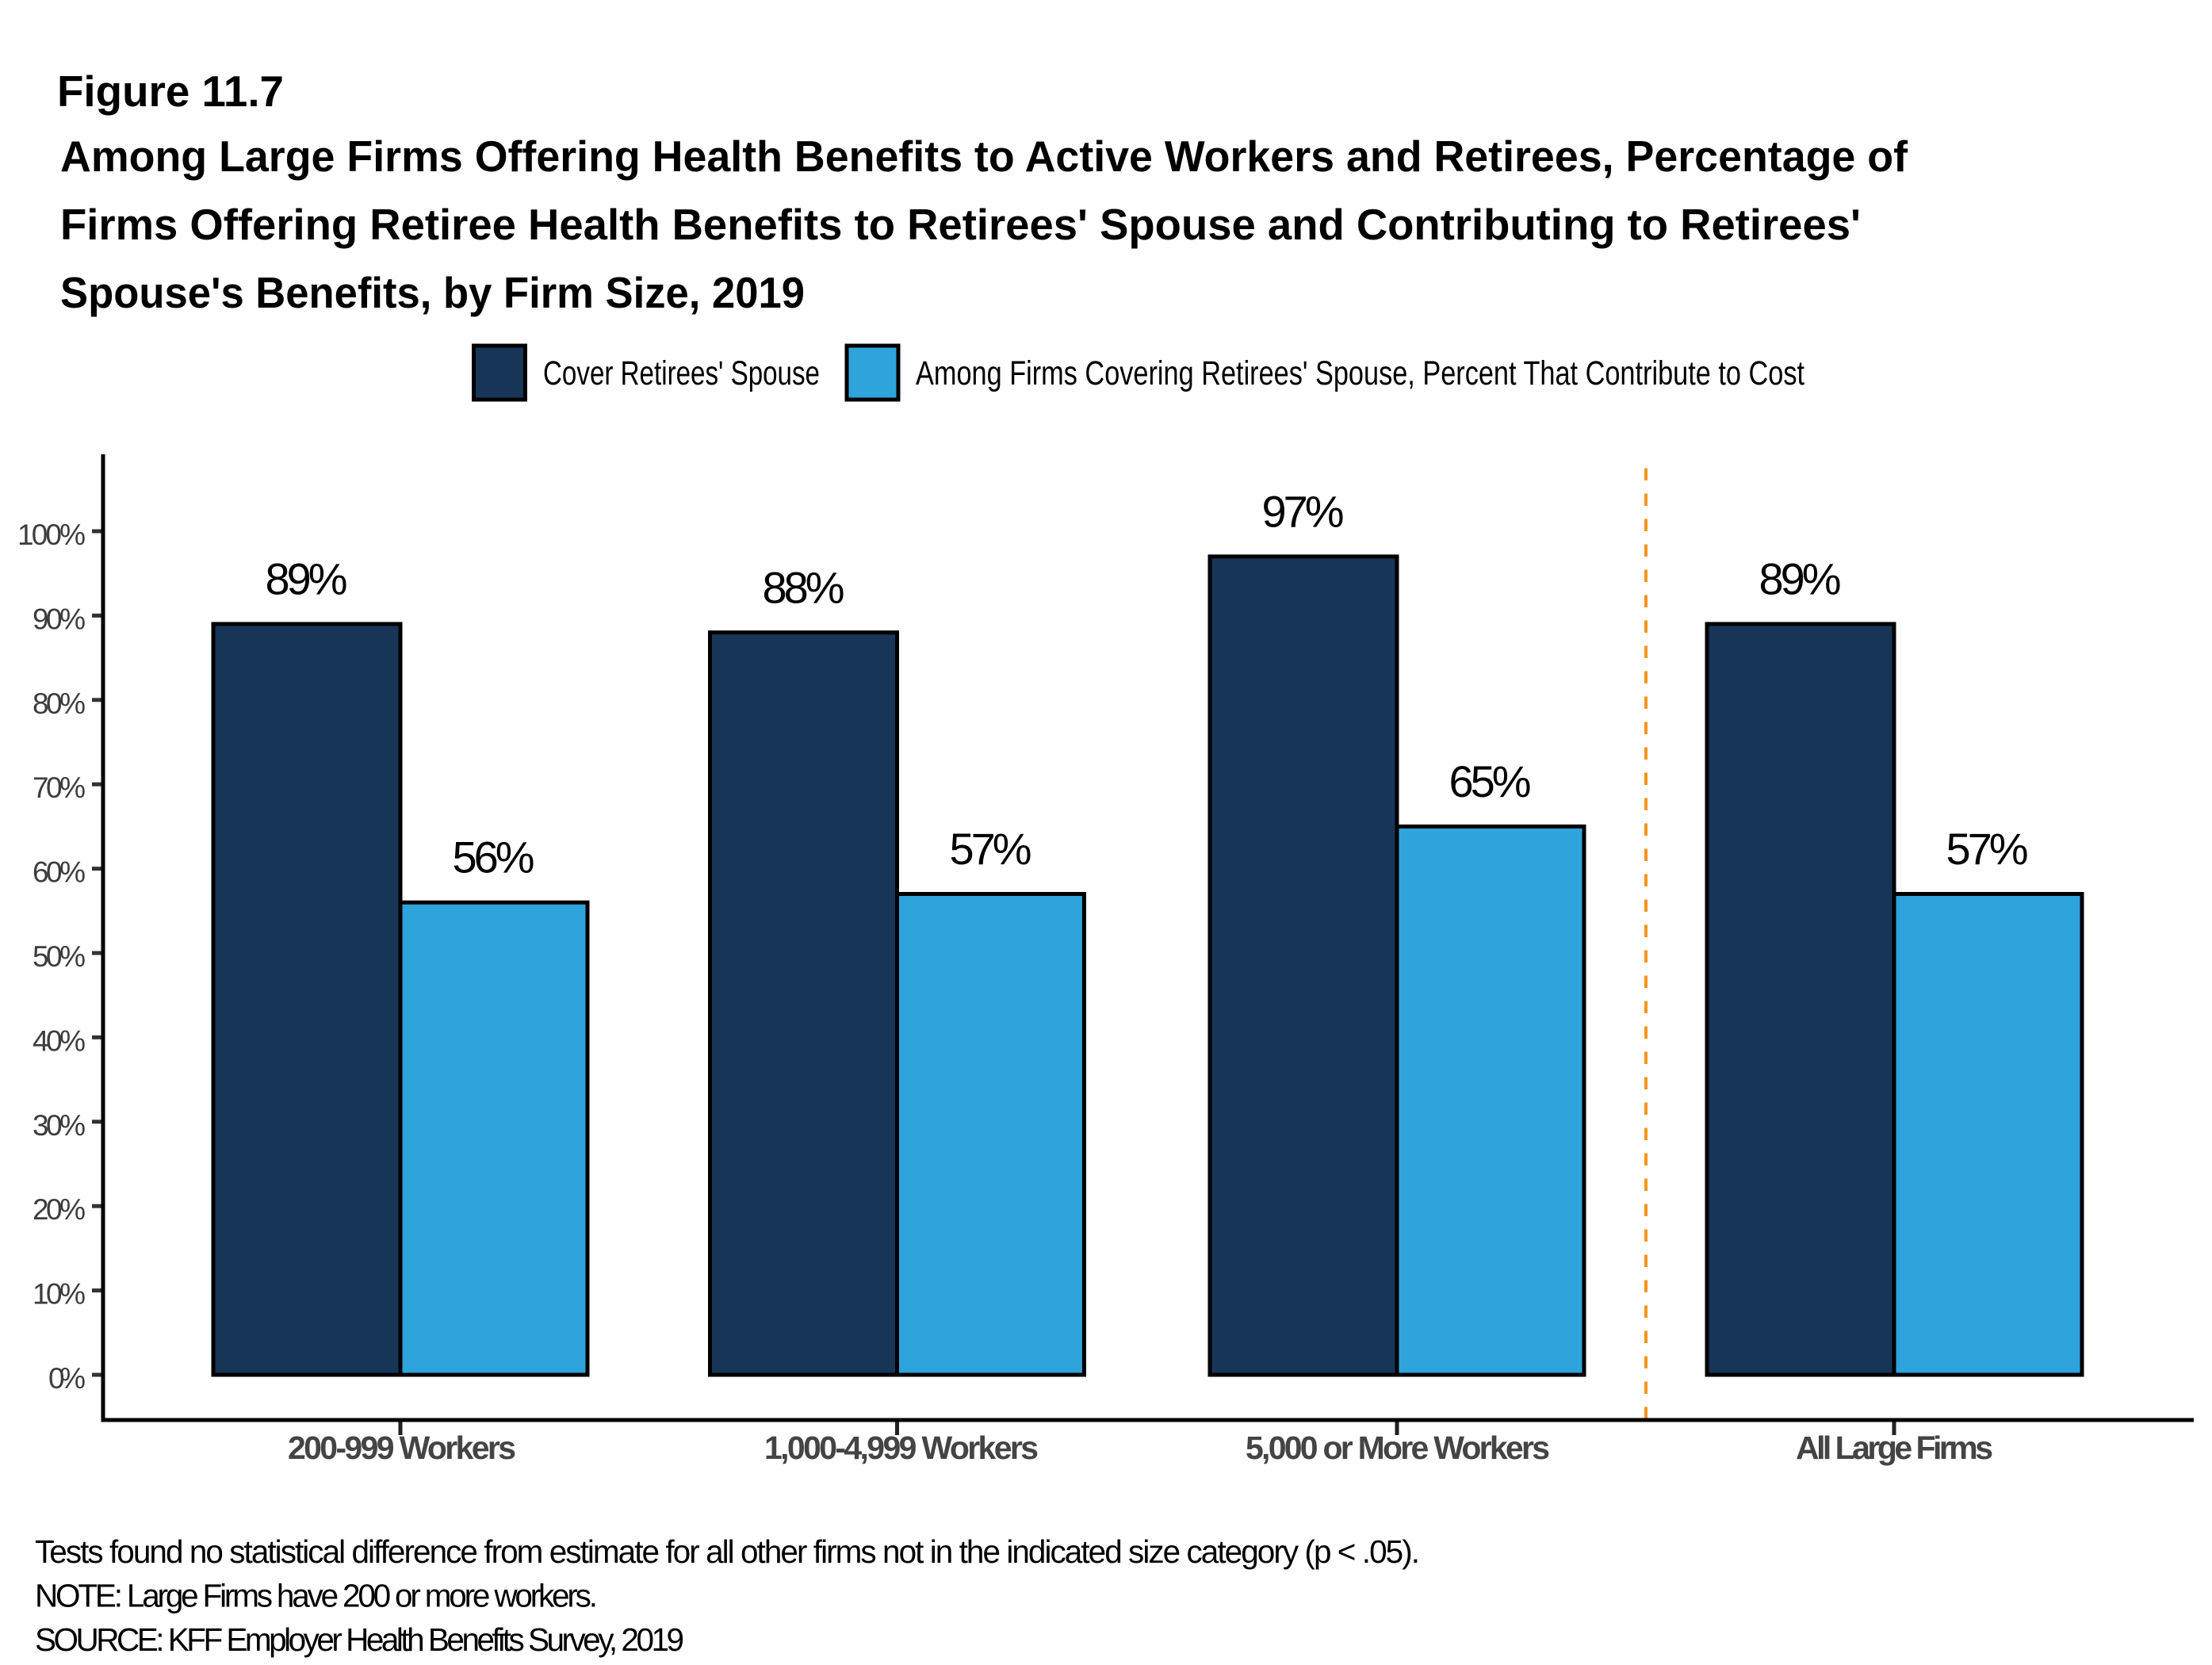  I want to click on svg-text: All Large Firms, so click(1895, 1448).